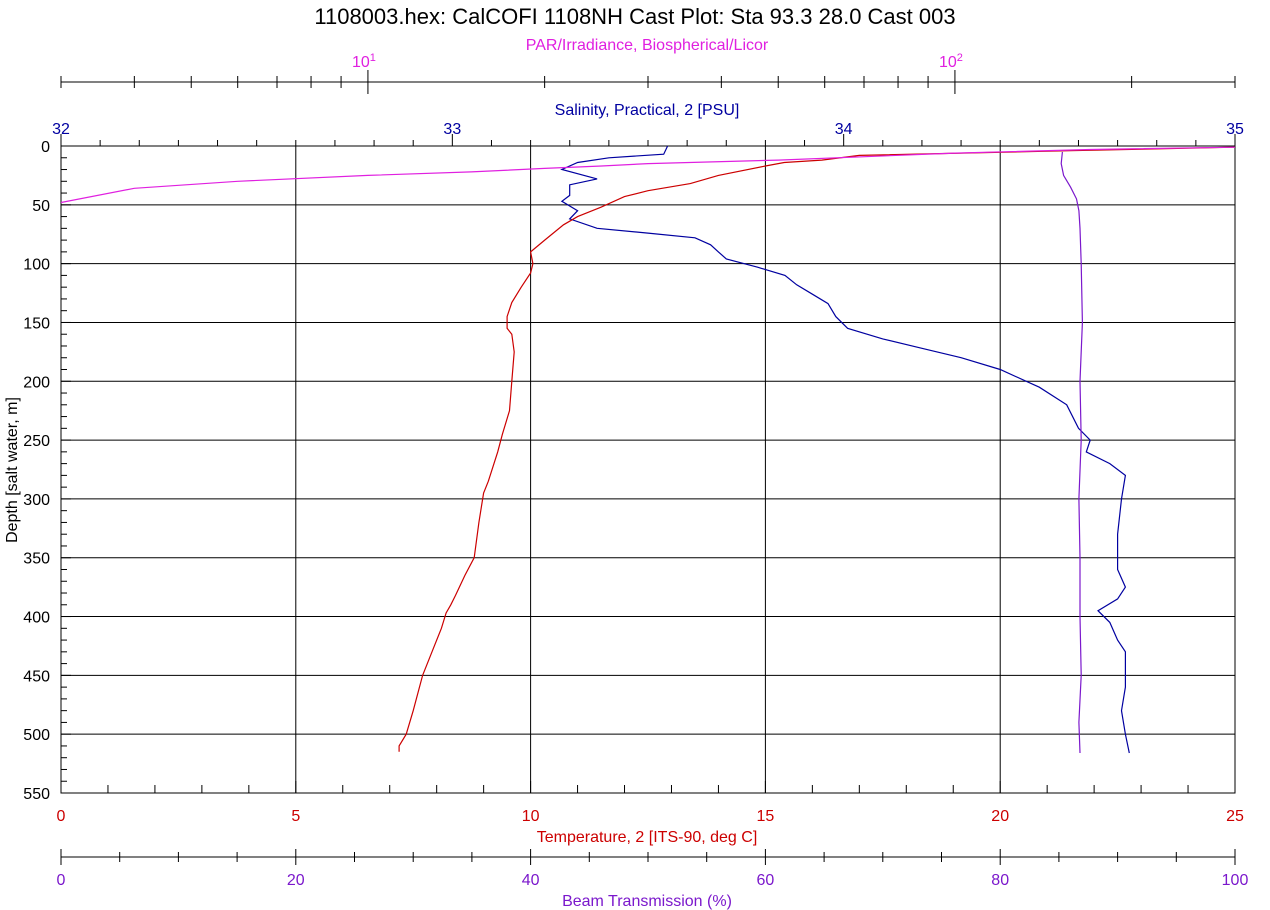 The height and width of the screenshot is (910, 1270). What do you see at coordinates (1235, 129) in the screenshot?
I see `salinity-tick-label: 35` at bounding box center [1235, 129].